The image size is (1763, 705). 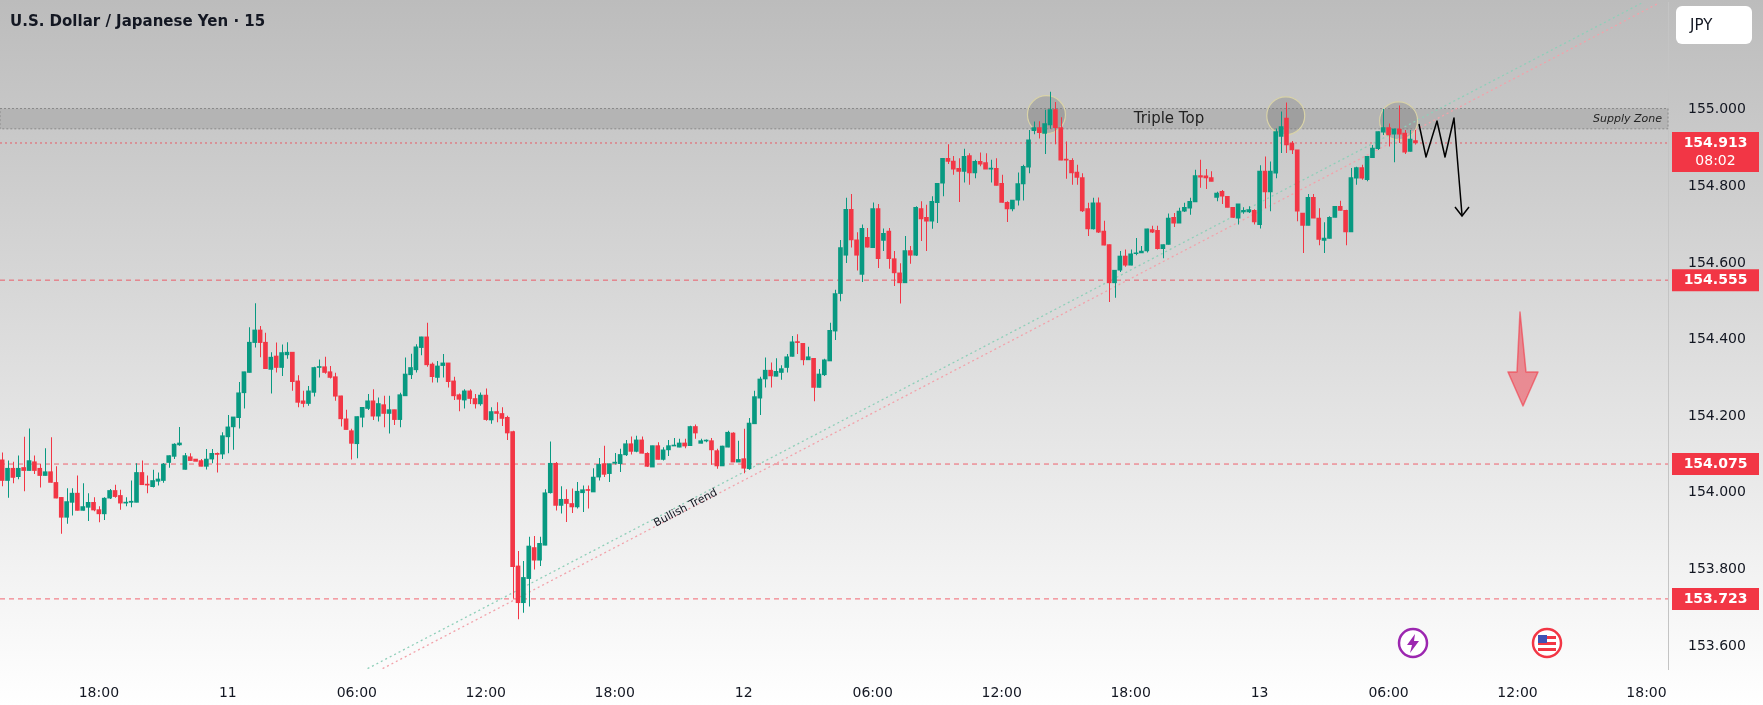 What do you see at coordinates (1717, 414) in the screenshot?
I see `y-tick-label: 154.200` at bounding box center [1717, 414].